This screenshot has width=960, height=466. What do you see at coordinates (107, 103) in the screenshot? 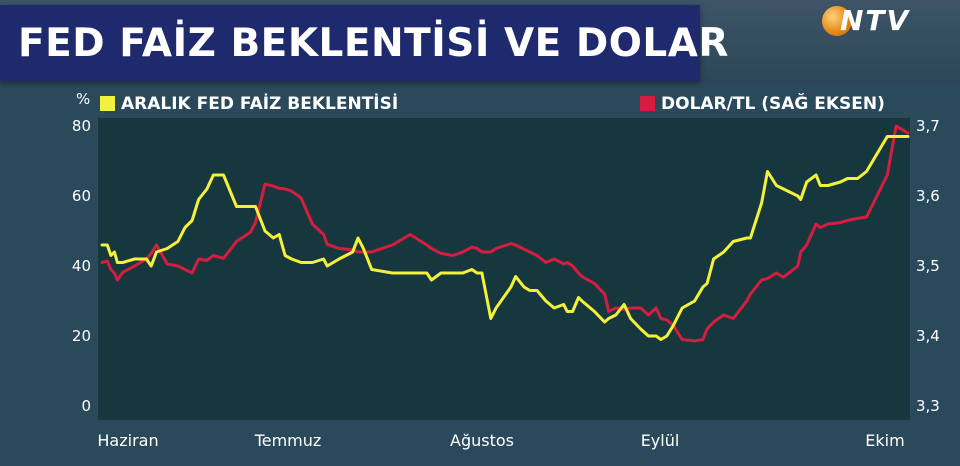
I see `legend-swatch-yellow` at bounding box center [107, 103].